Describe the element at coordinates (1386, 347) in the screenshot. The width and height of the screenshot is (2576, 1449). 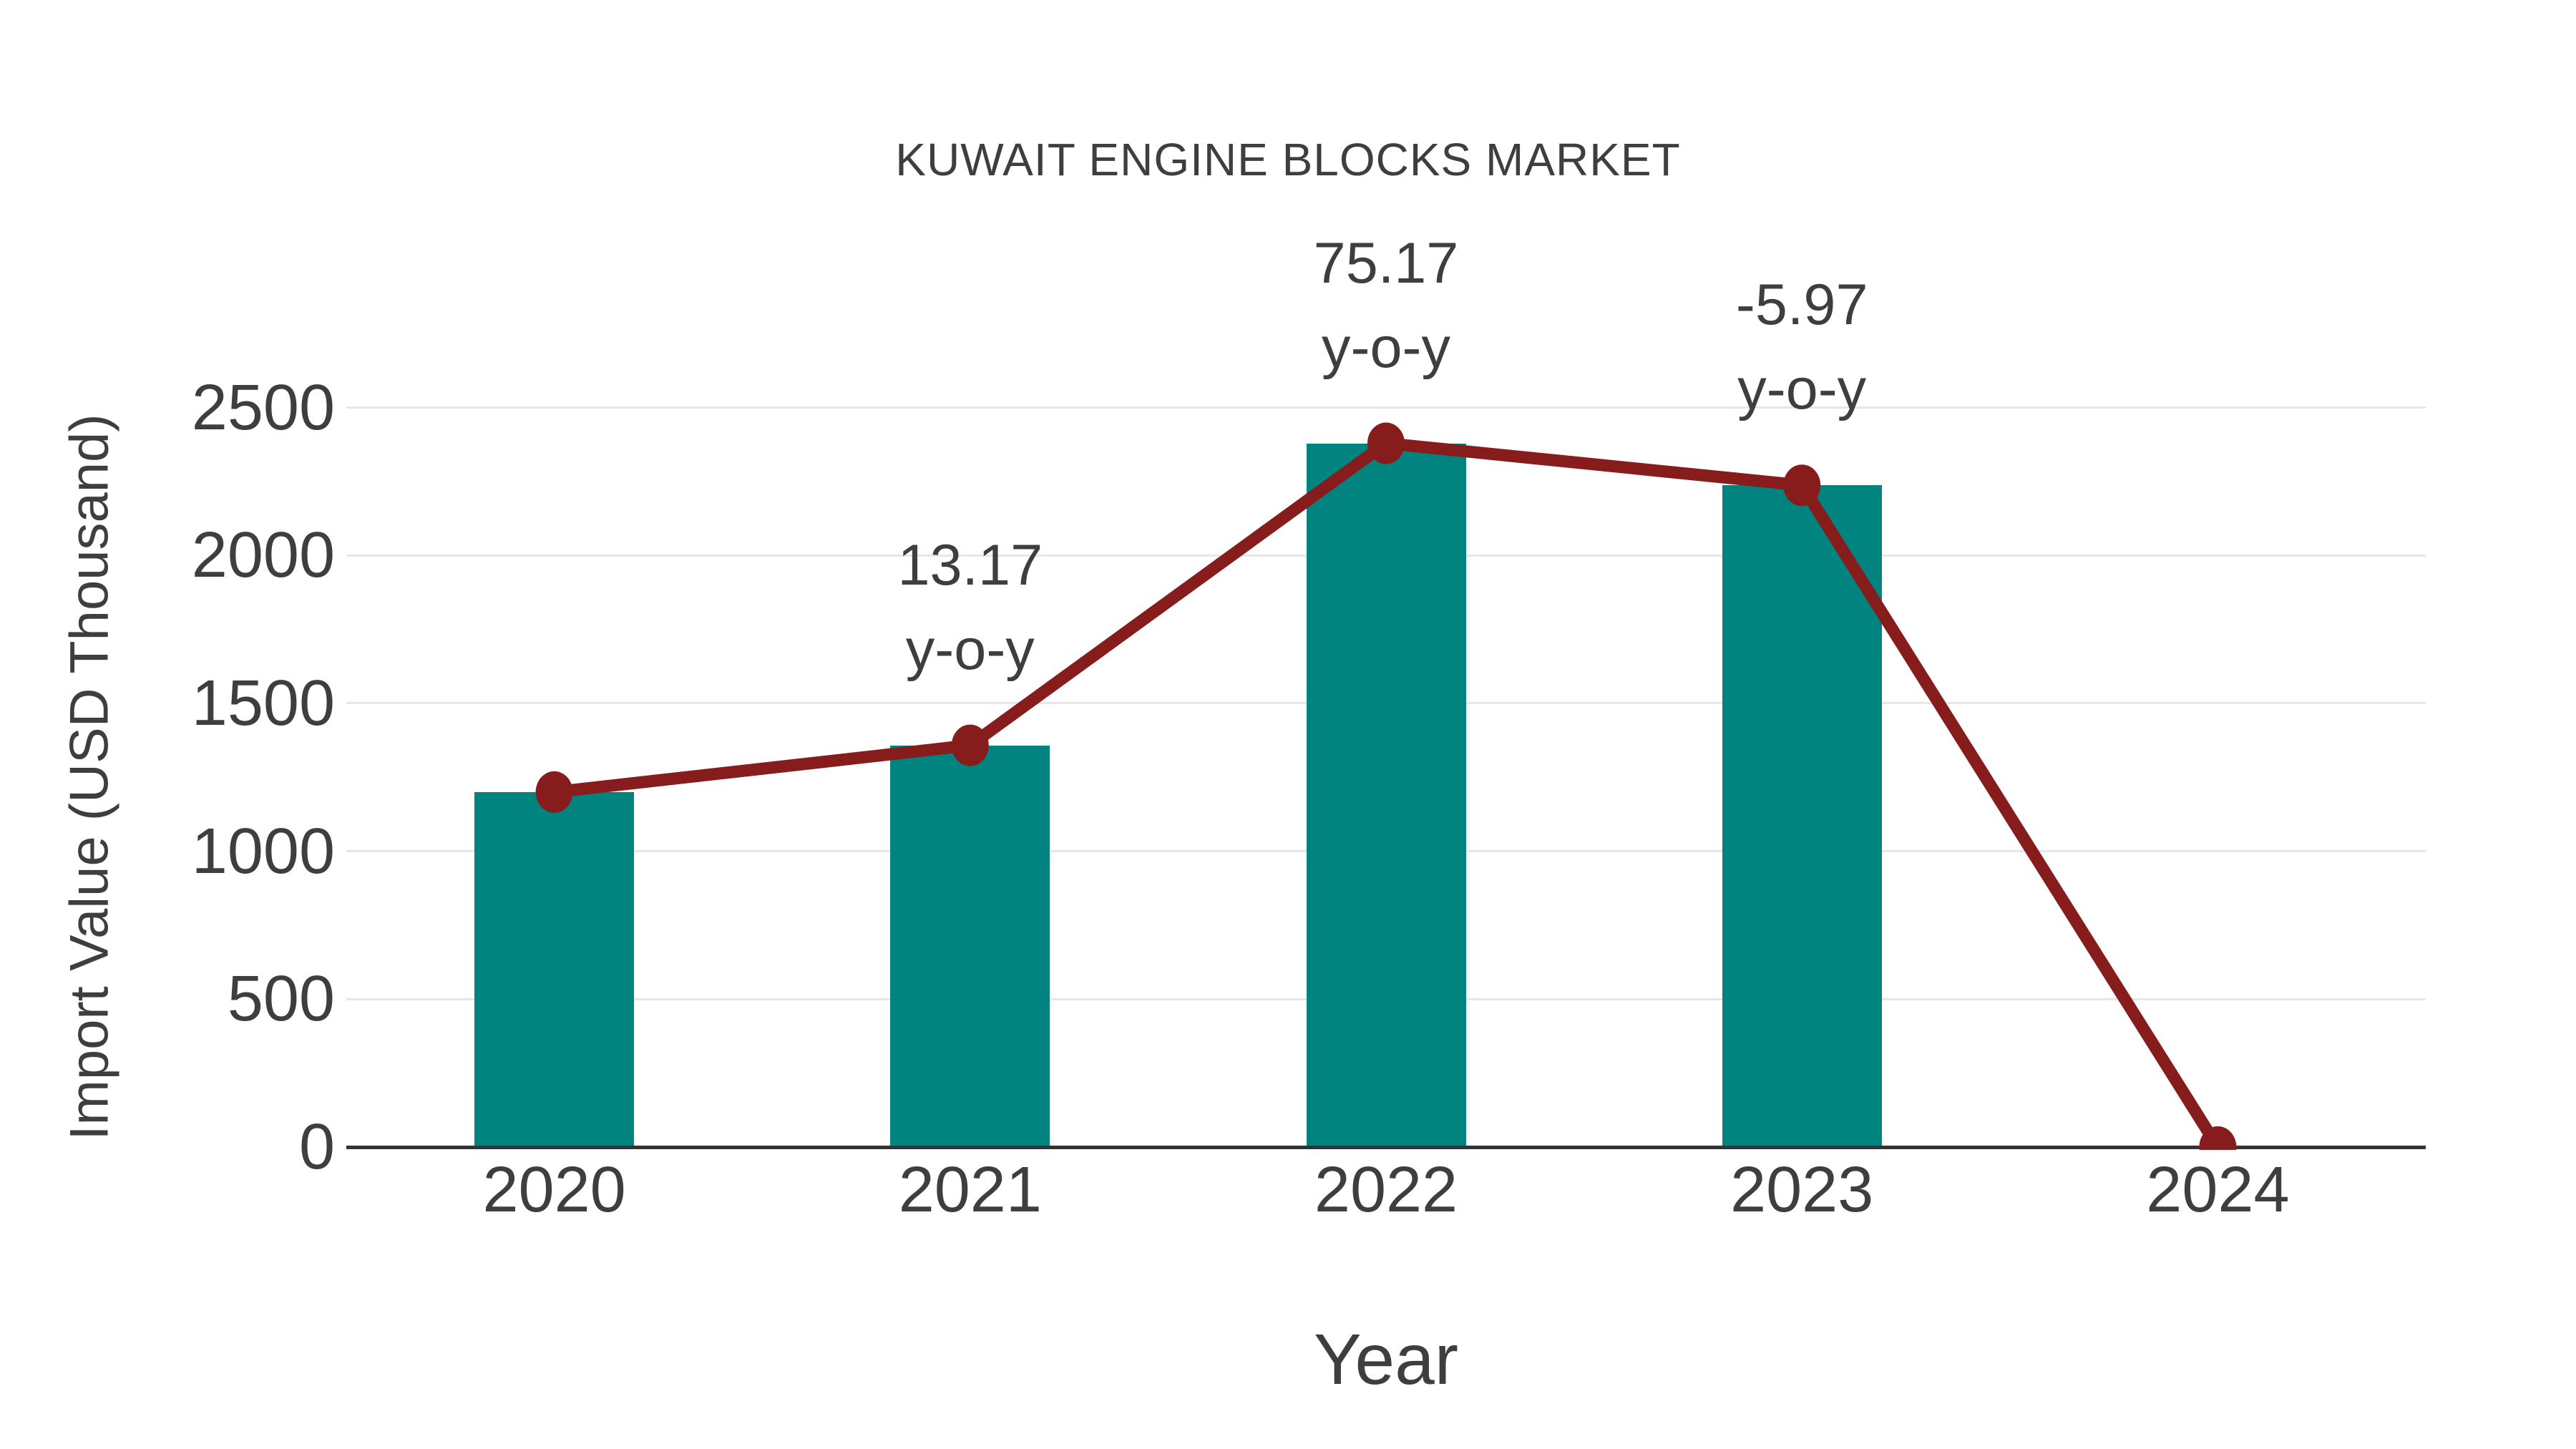
I see `annotation-2022-line2: y-o-y` at that location.